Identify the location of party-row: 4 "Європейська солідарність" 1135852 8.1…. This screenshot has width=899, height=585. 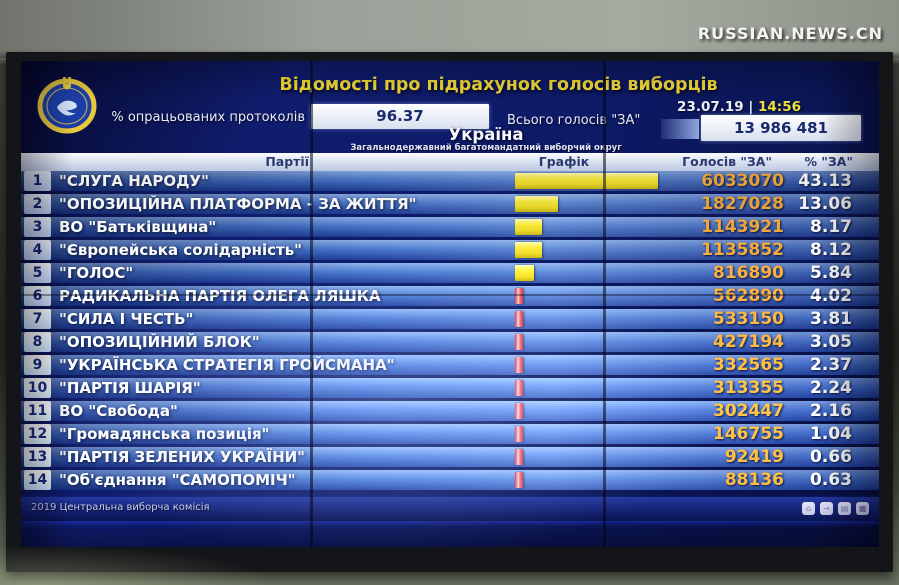
(450, 250).